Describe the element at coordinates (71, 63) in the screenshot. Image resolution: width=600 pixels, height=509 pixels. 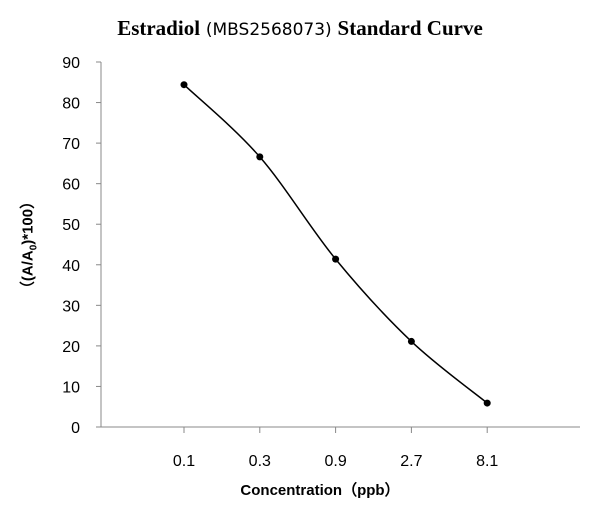
I see `y-tick-label: 90` at that location.